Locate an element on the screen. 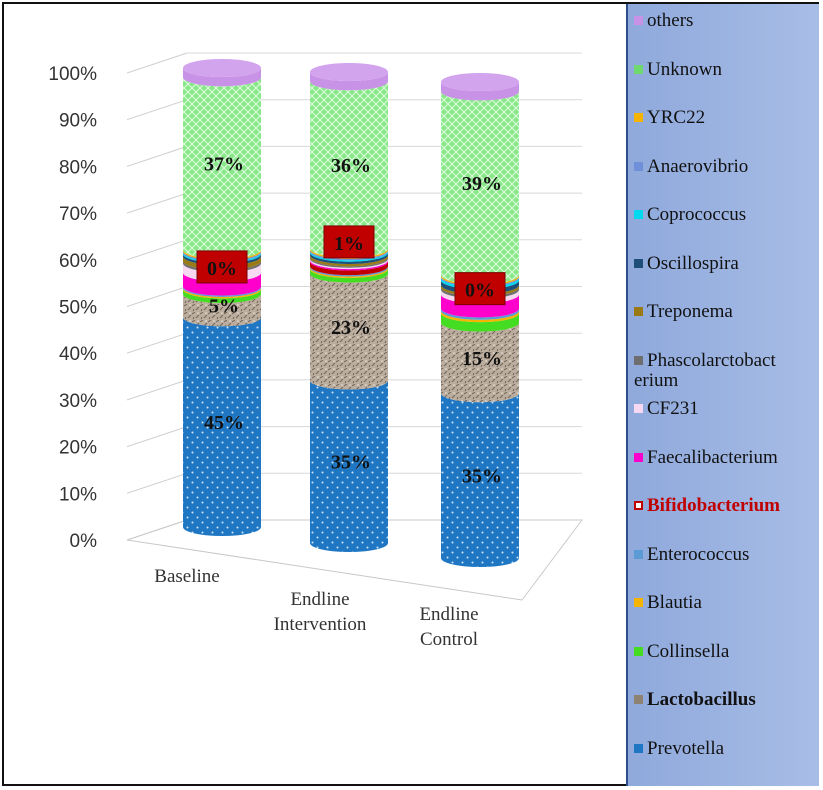 Image resolution: width=823 pixels, height=790 pixels. bar-segment-oscillospira is located at coordinates (349, 258).